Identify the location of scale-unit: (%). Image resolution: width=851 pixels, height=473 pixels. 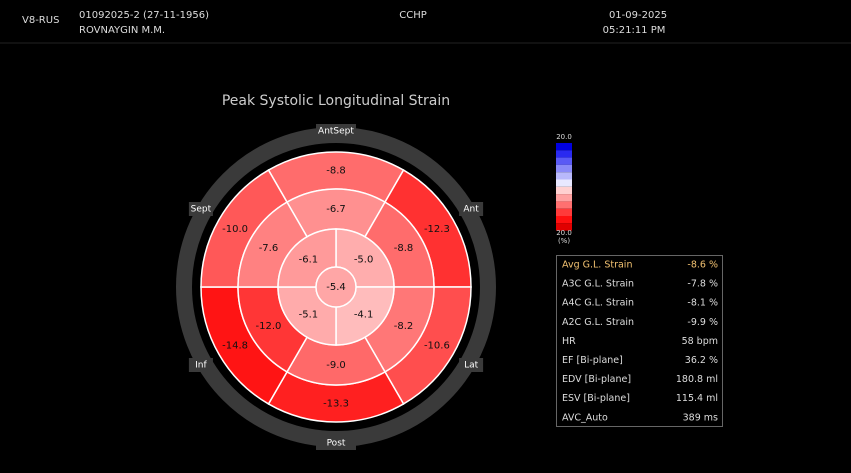
(564, 241).